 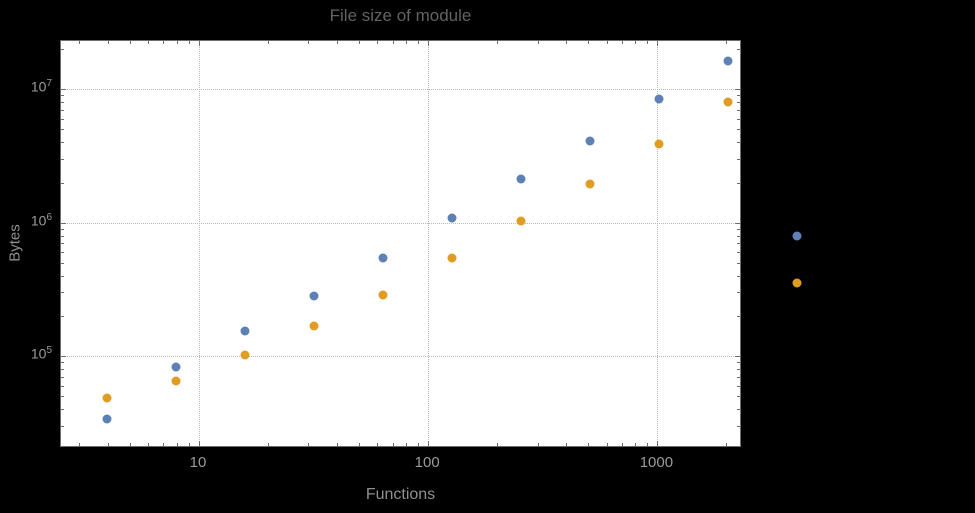 I want to click on y-tick-label: 10⁵, so click(x=41, y=353).